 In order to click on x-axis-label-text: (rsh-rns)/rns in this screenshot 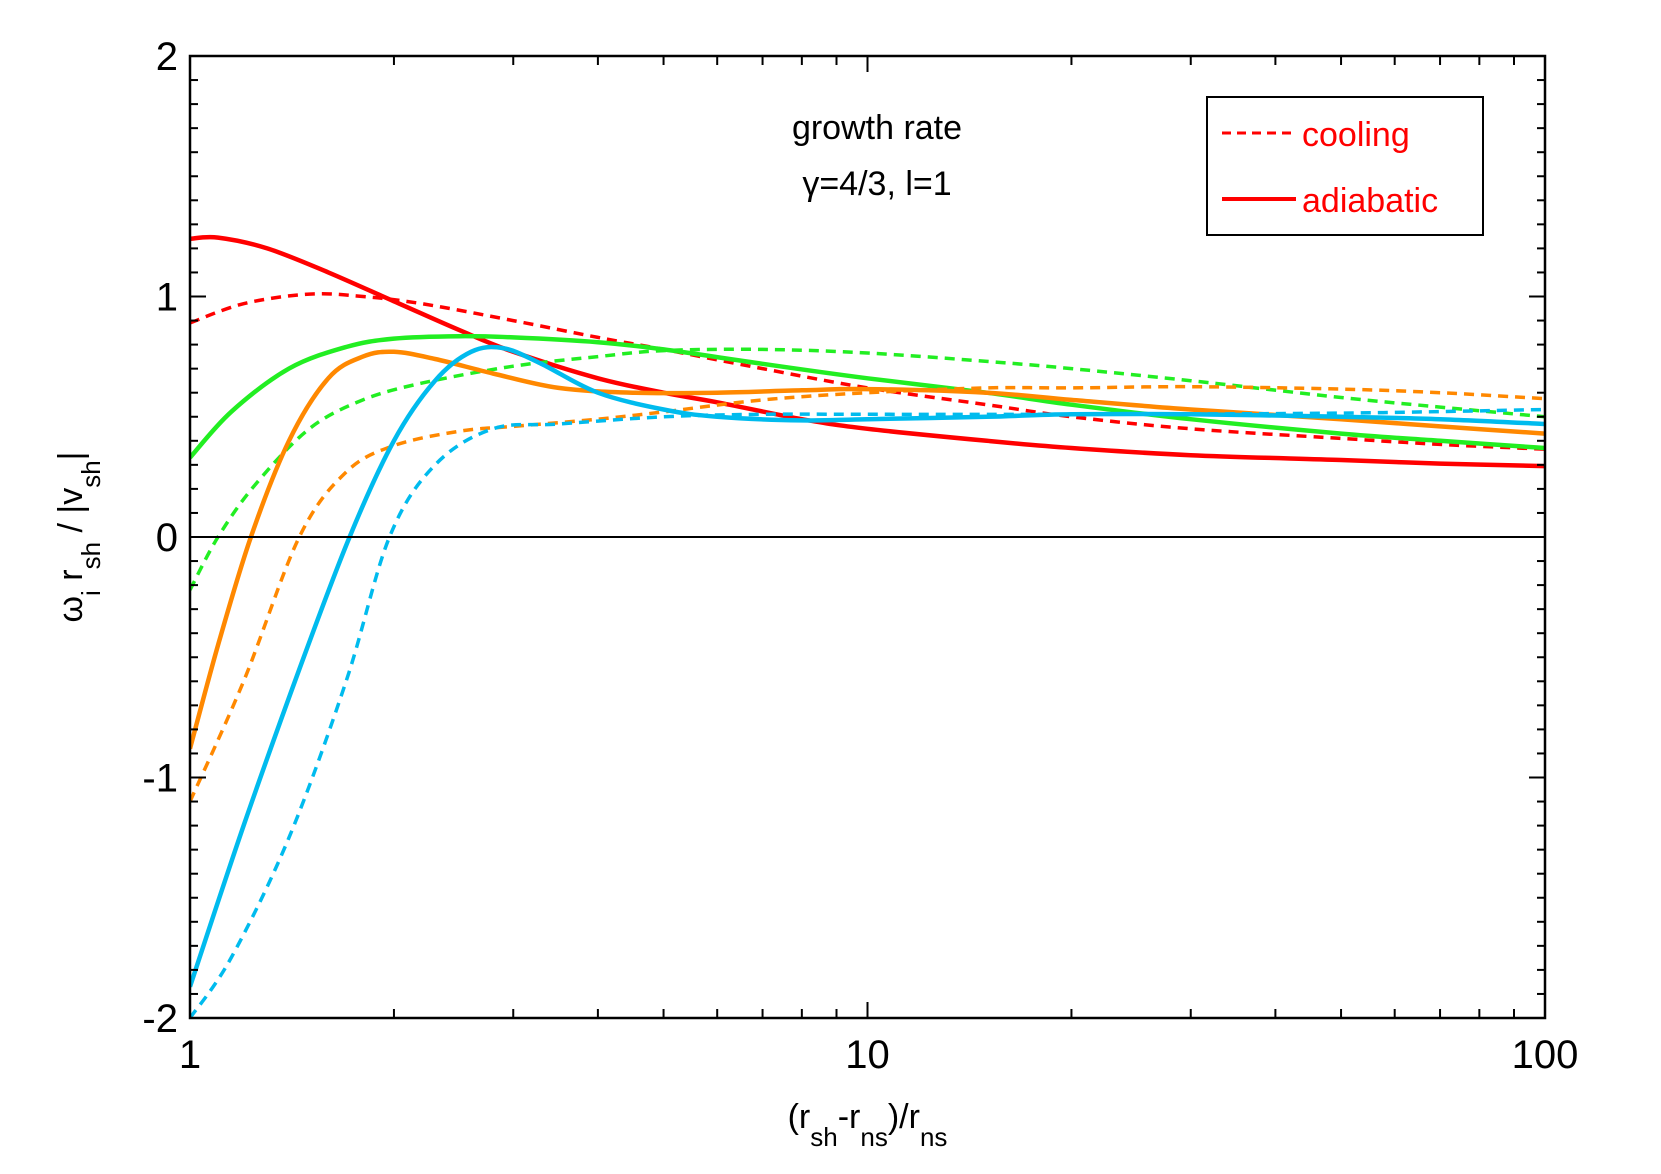, I will do `click(868, 1125)`.